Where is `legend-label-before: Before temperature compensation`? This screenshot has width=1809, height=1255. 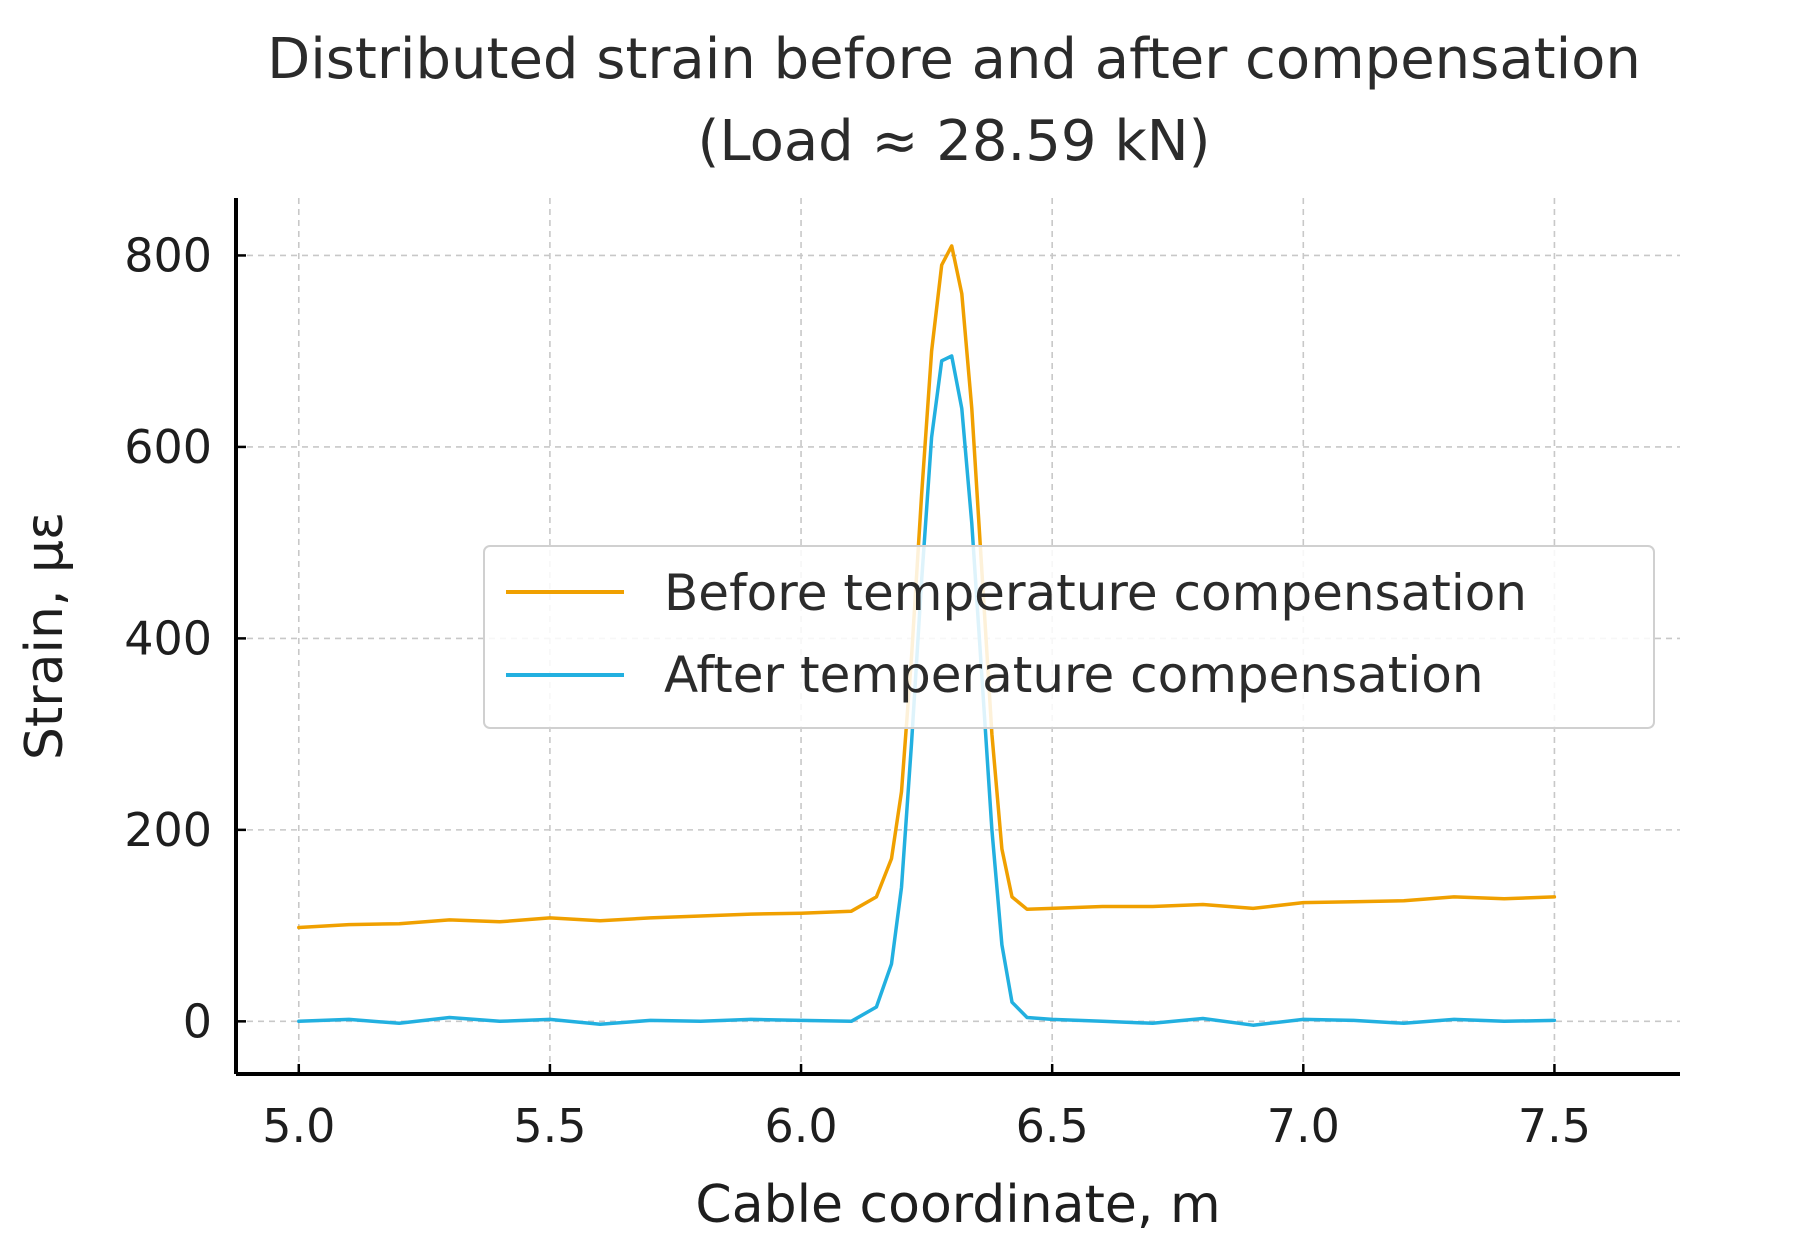
legend-label-before: Before temperature compensation is located at coordinates (1095, 593).